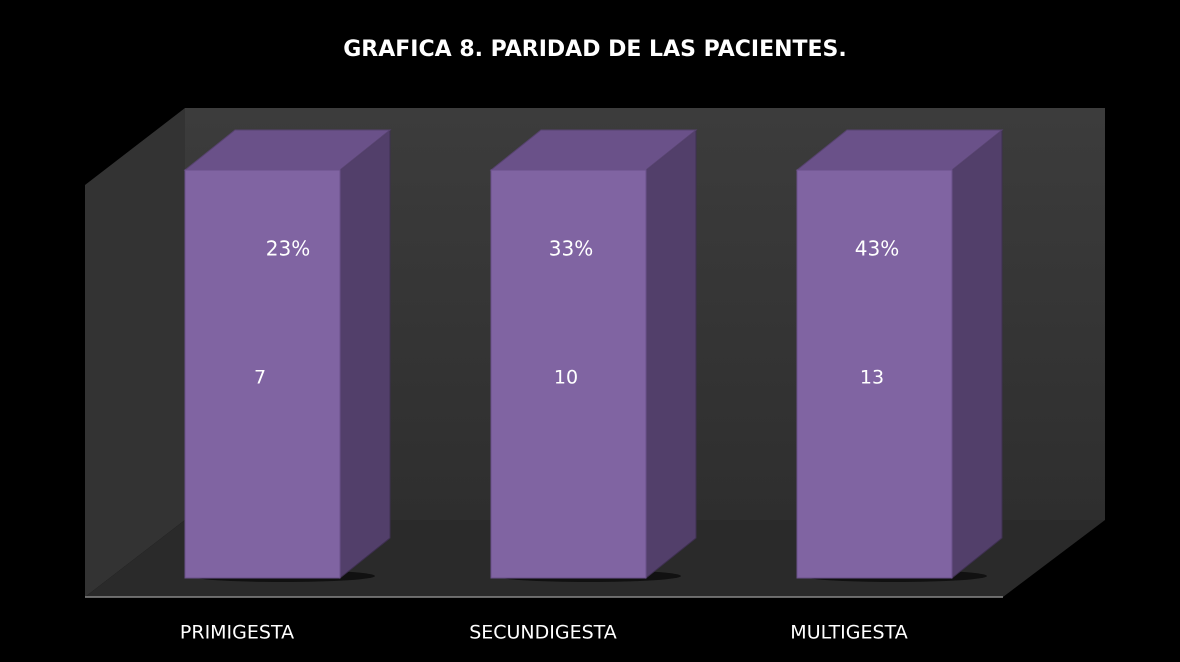  Describe the element at coordinates (571, 249) in the screenshot. I see `percent-label: 33%` at that location.